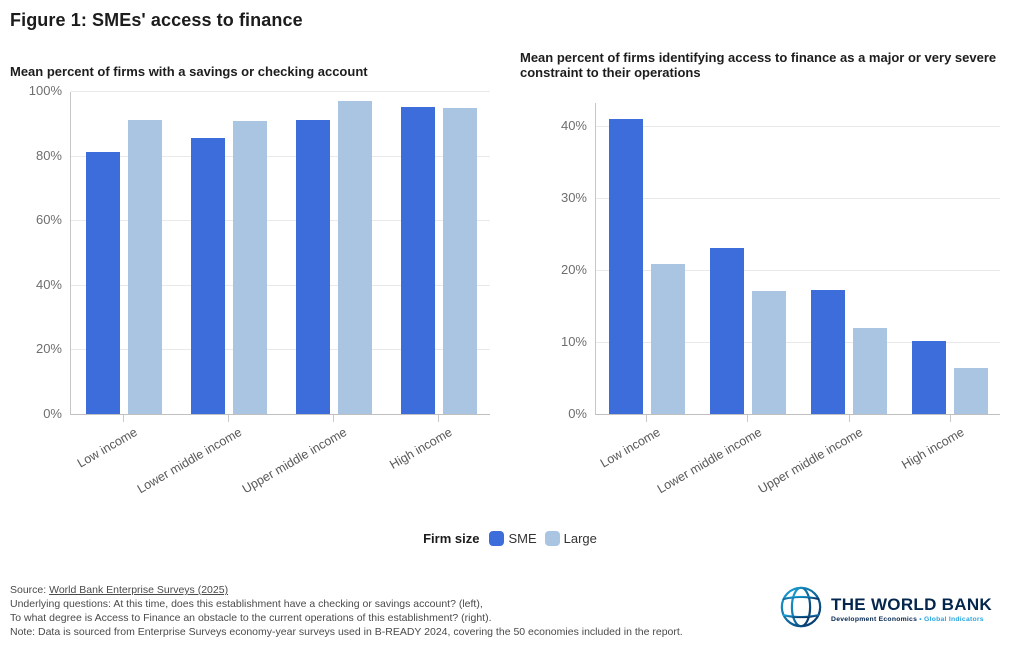 The image size is (1020, 650). What do you see at coordinates (580, 538) in the screenshot?
I see `legend-item-label: Large` at bounding box center [580, 538].